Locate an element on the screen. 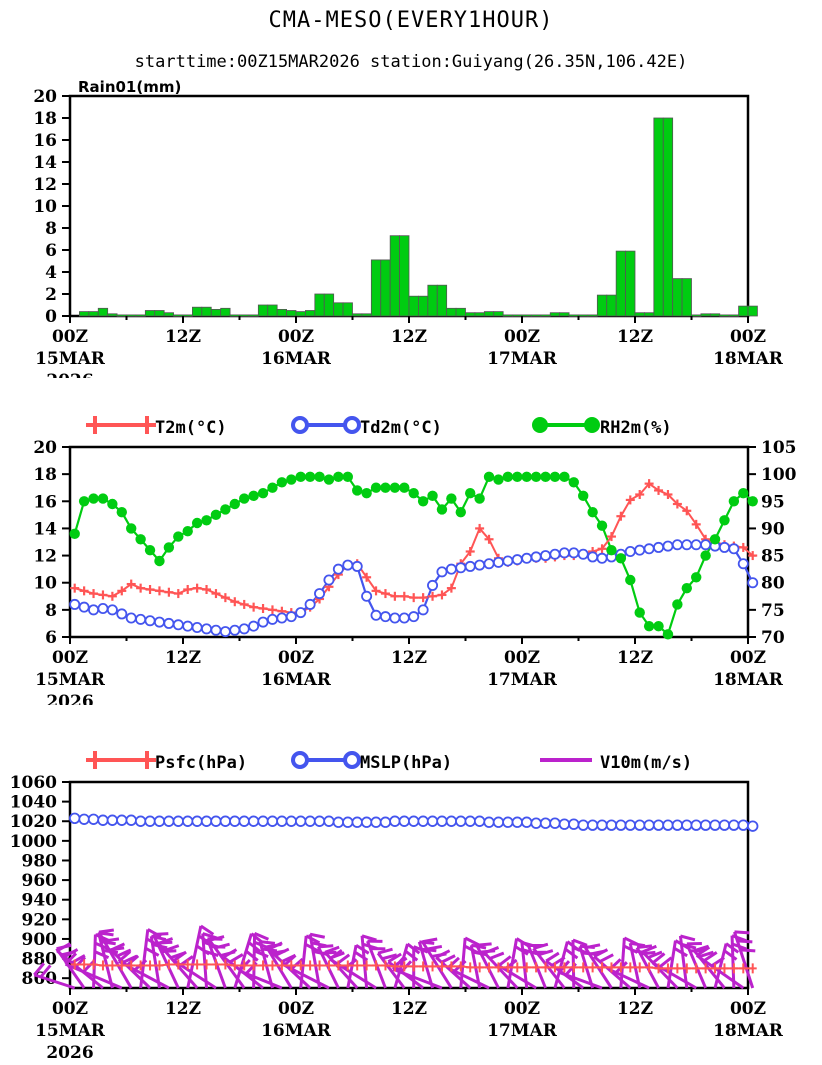 Image resolution: width=822 pixels, height=1065 pixels. page-title: CMA-MESO(EVERY1HOUR) is located at coordinates (411, 20).